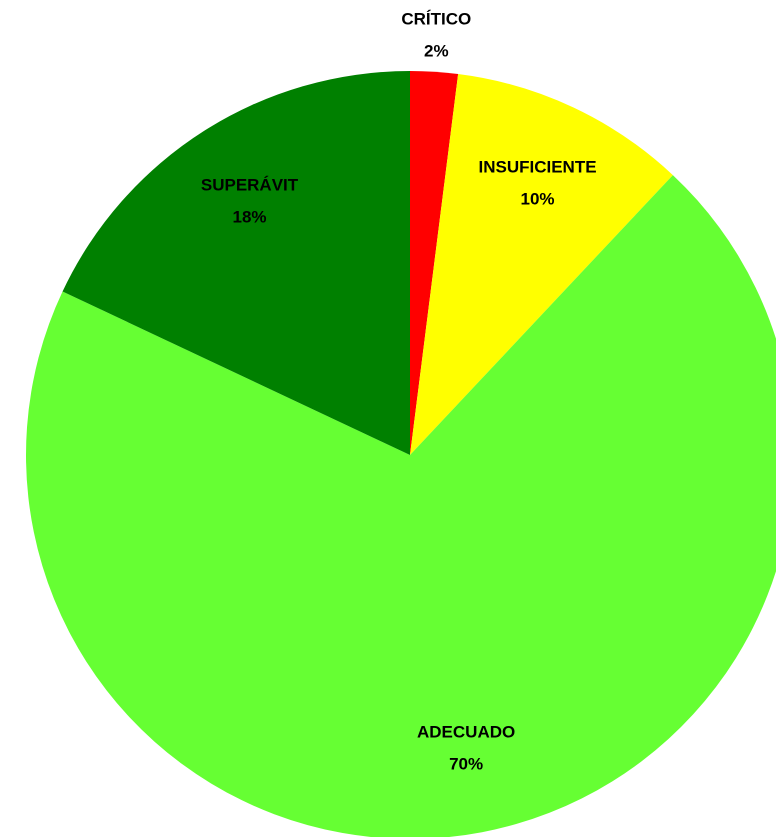 This screenshot has width=776, height=837. I want to click on slice-label: SUPERÁVIT, so click(250, 185).